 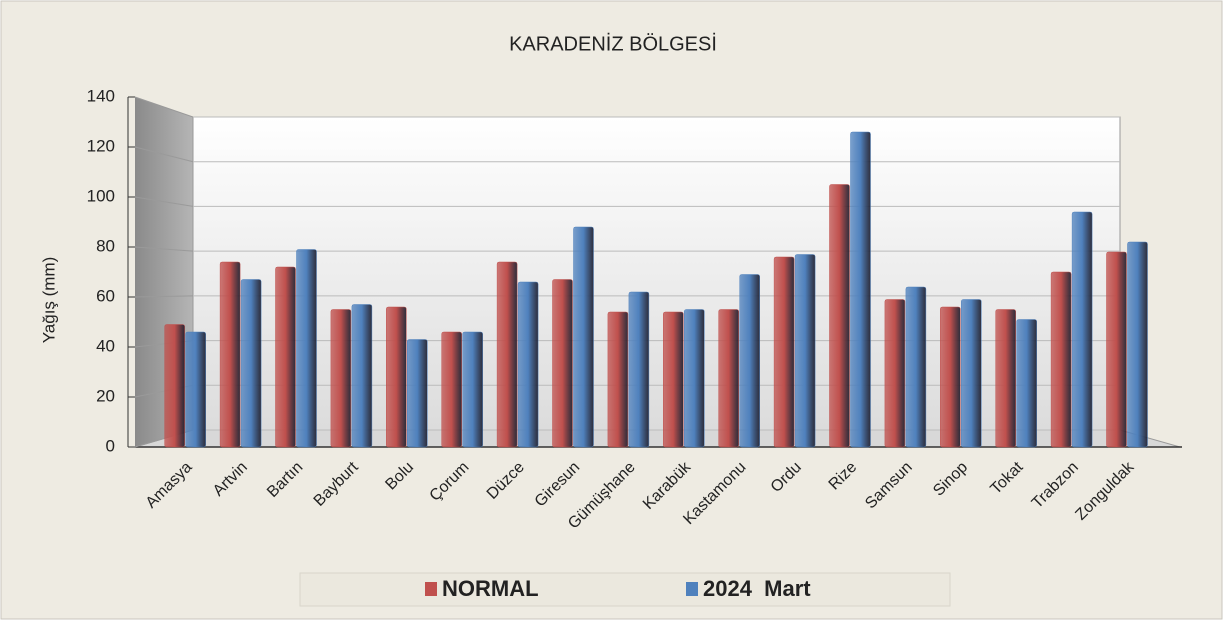 What do you see at coordinates (613, 43) in the screenshot?
I see `chart-title: KARADENİZ BÖLGESİ` at bounding box center [613, 43].